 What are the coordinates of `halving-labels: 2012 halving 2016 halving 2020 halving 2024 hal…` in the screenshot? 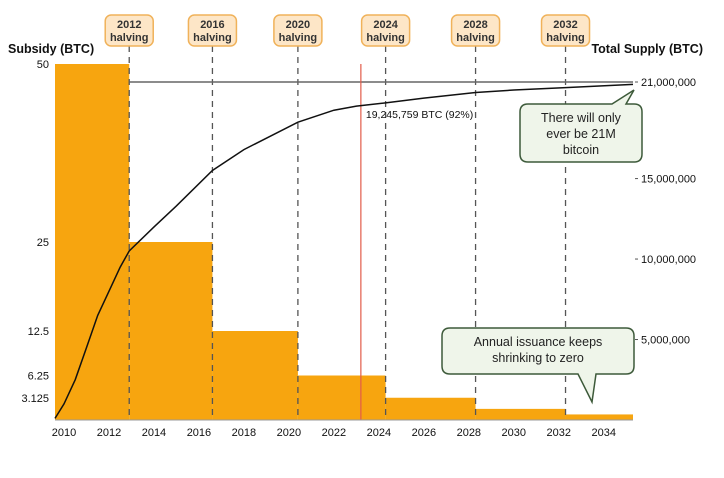 It's located at (347, 30).